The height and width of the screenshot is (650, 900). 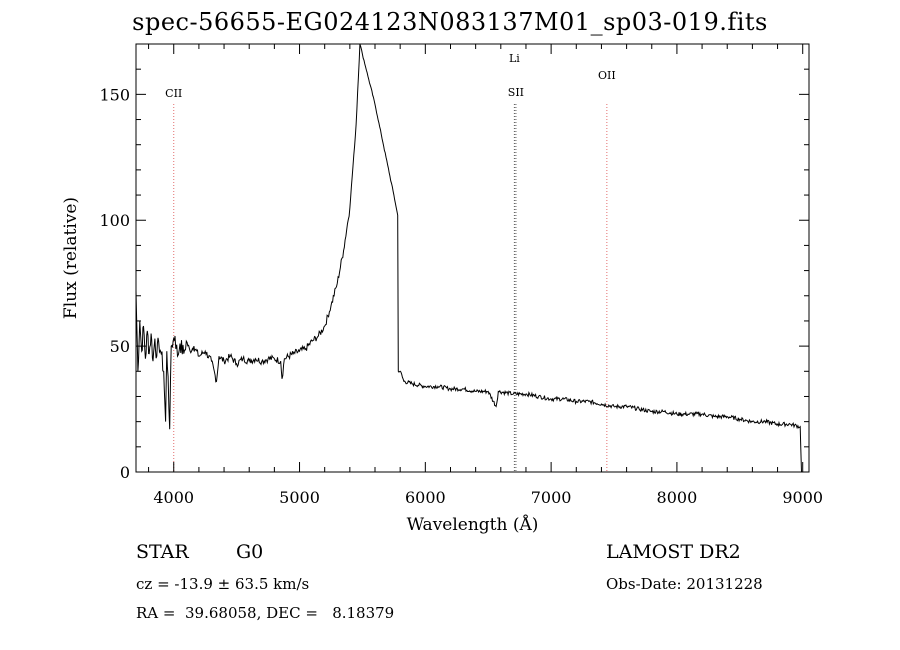 I want to click on y-tick-label: 50, so click(x=120, y=346).